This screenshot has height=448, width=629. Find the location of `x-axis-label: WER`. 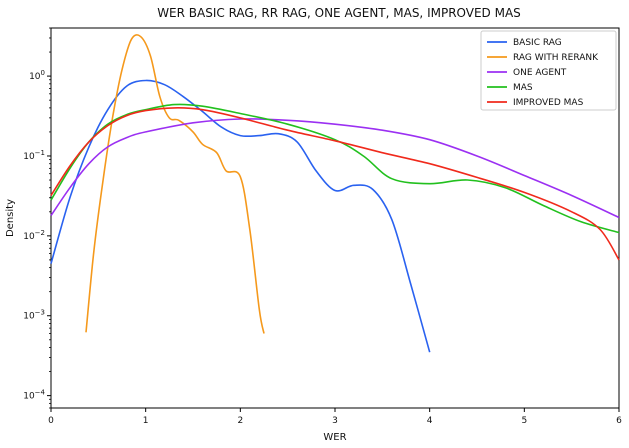

x-axis-label: WER is located at coordinates (334, 437).